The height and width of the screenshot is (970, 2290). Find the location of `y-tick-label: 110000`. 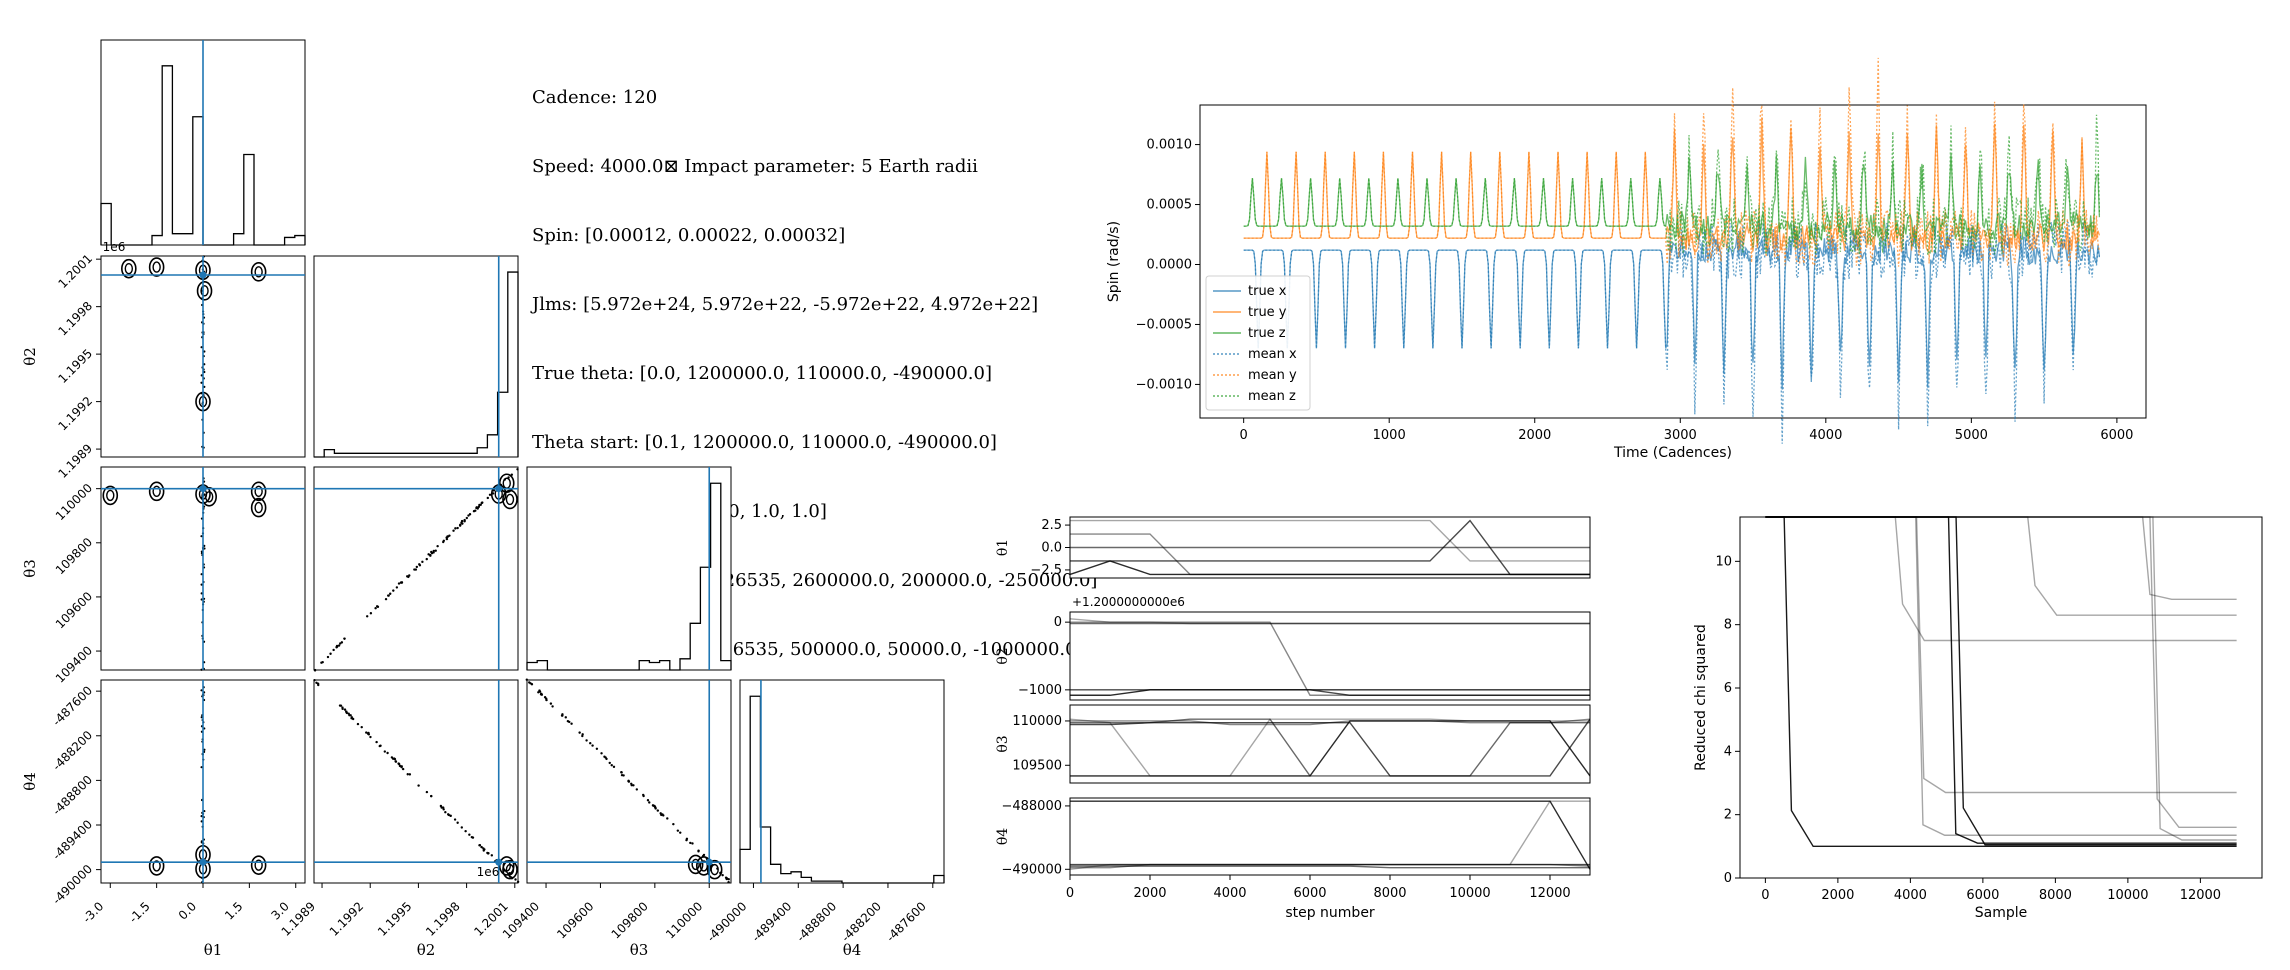

y-tick-label: 110000 is located at coordinates (1037, 721).